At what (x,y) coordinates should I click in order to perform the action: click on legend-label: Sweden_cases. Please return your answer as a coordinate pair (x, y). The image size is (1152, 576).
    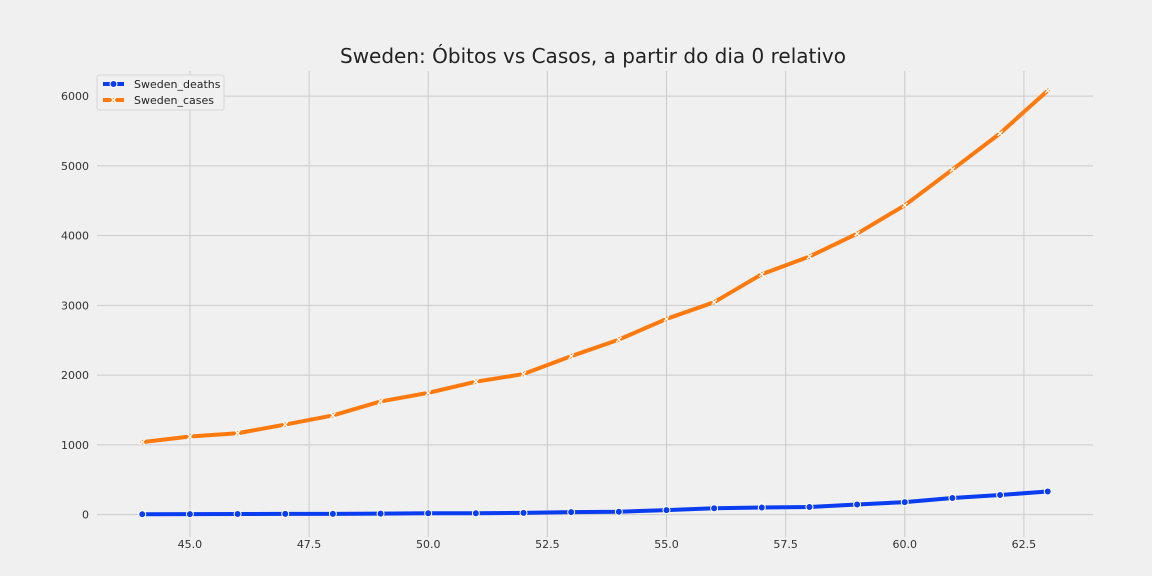
    Looking at the image, I should click on (174, 100).